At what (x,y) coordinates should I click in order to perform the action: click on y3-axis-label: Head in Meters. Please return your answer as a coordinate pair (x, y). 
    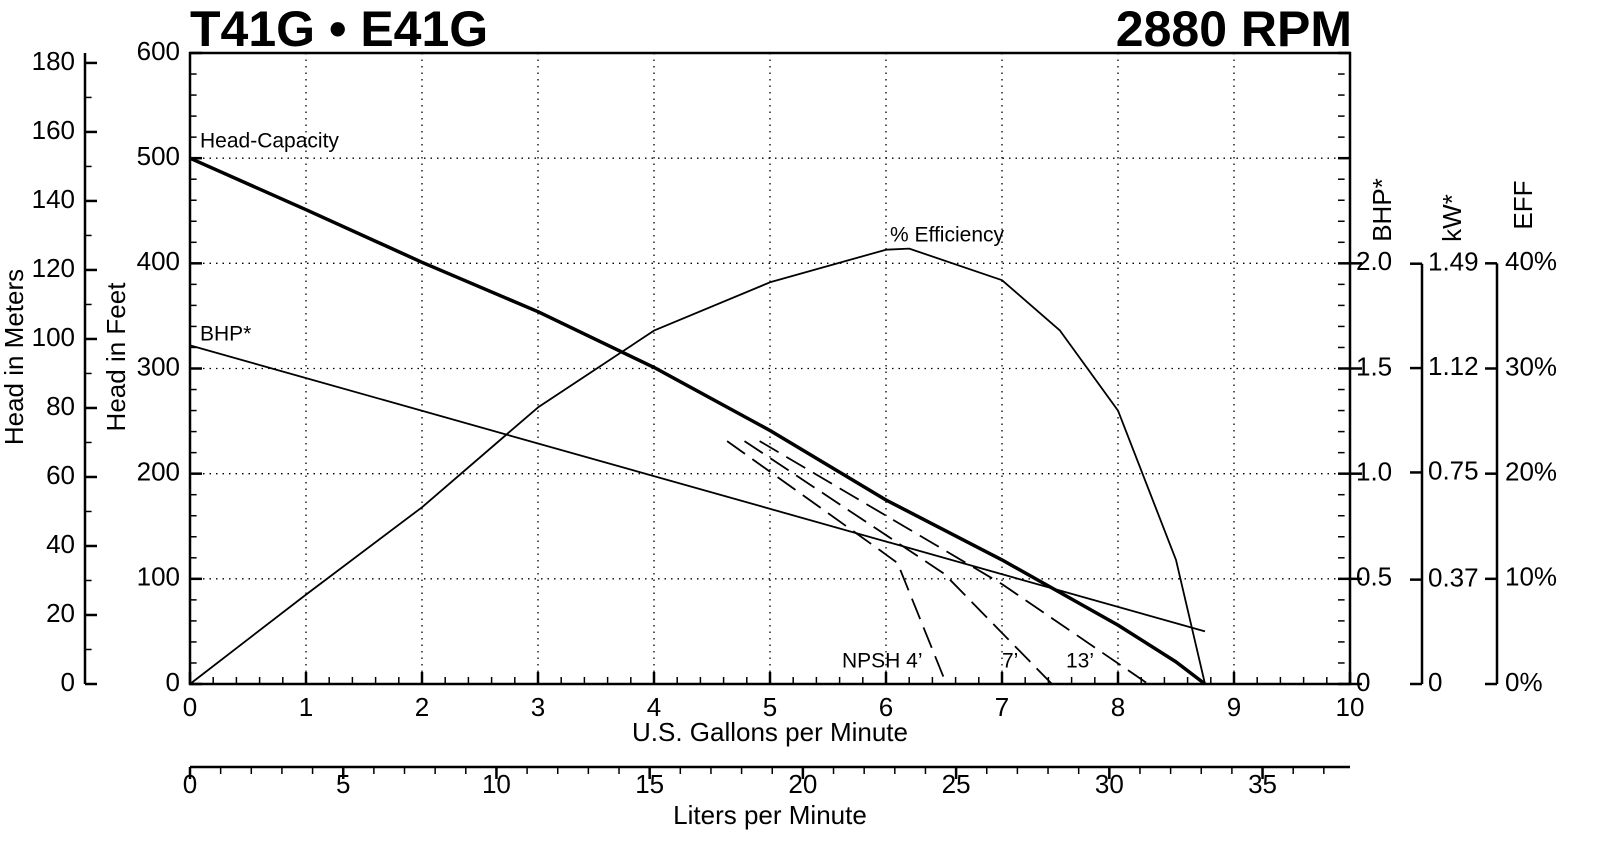
    Looking at the image, I should click on (14, 357).